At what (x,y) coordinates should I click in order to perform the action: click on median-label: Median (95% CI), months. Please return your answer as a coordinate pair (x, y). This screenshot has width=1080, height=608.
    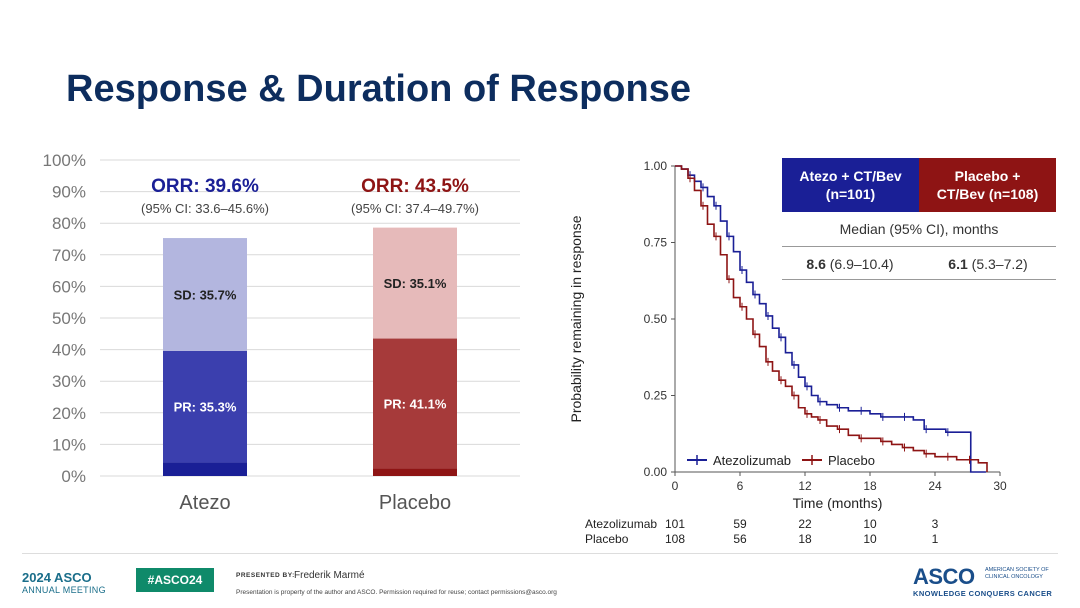
    Looking at the image, I should click on (919, 229).